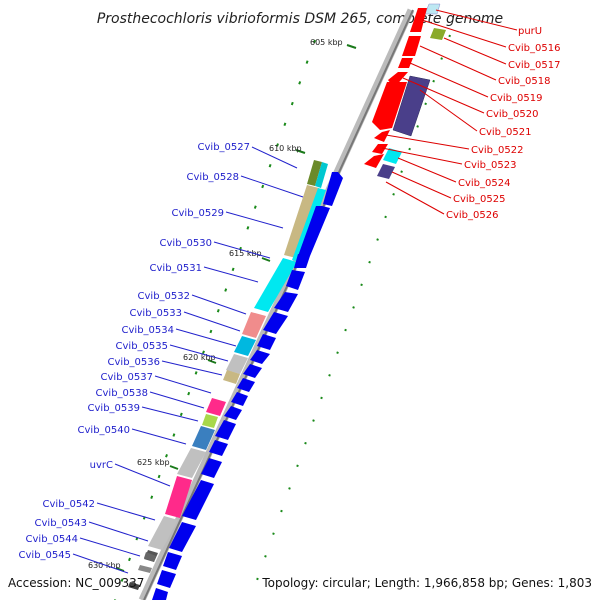  Describe the element at coordinates (164, 296) in the screenshot. I see `label-cvib-0532: Cvib_0532` at that location.